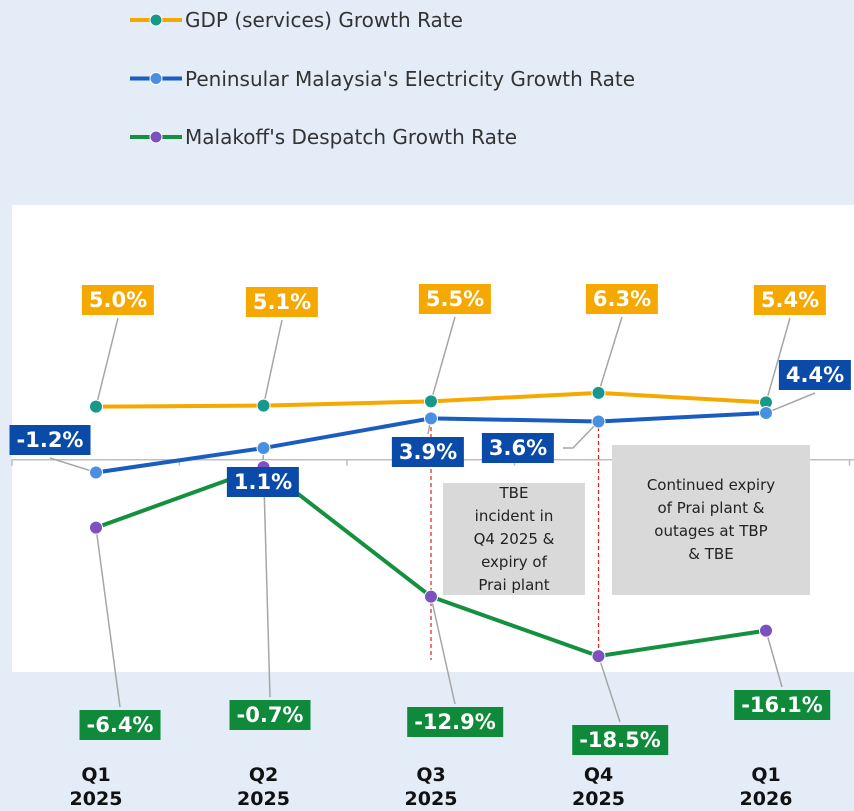  Describe the element at coordinates (351, 137) in the screenshot. I see `legend-label: Malakoff's Despatch Growth Rate` at that location.